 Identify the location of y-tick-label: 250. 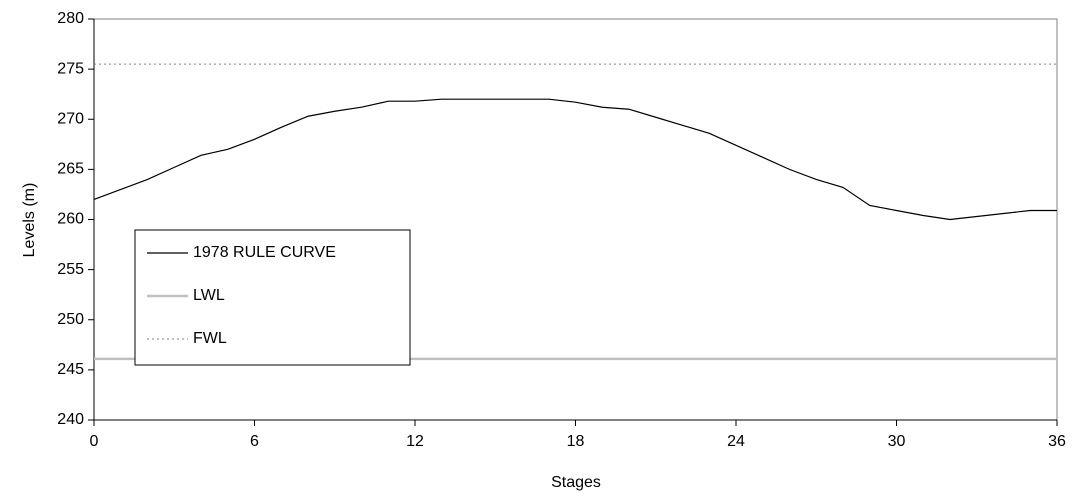
(70, 319).